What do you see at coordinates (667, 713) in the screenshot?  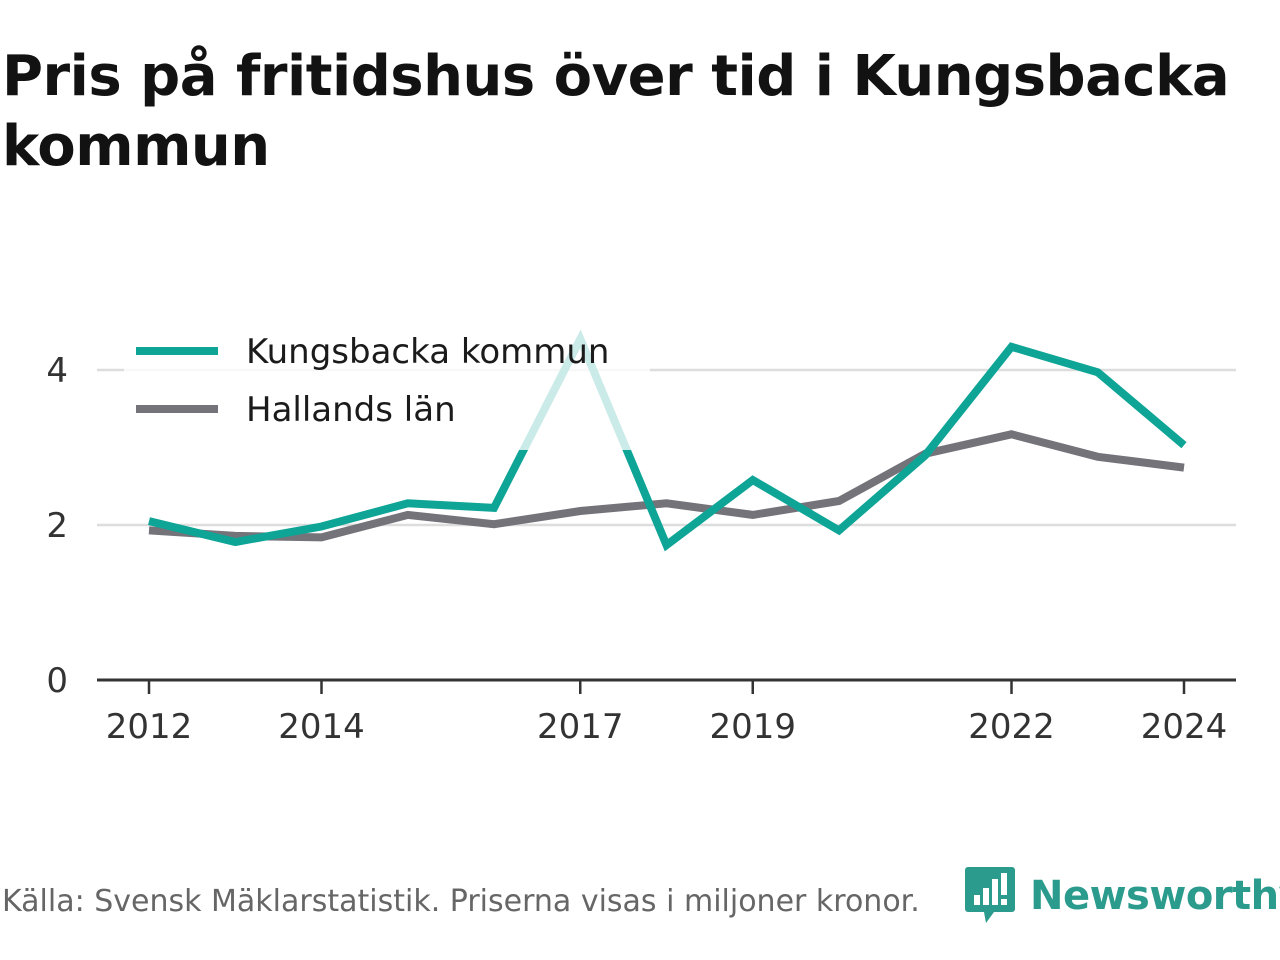 I see `x-axis-ticks: 2012 2014 2017 2019 2022 2024` at bounding box center [667, 713].